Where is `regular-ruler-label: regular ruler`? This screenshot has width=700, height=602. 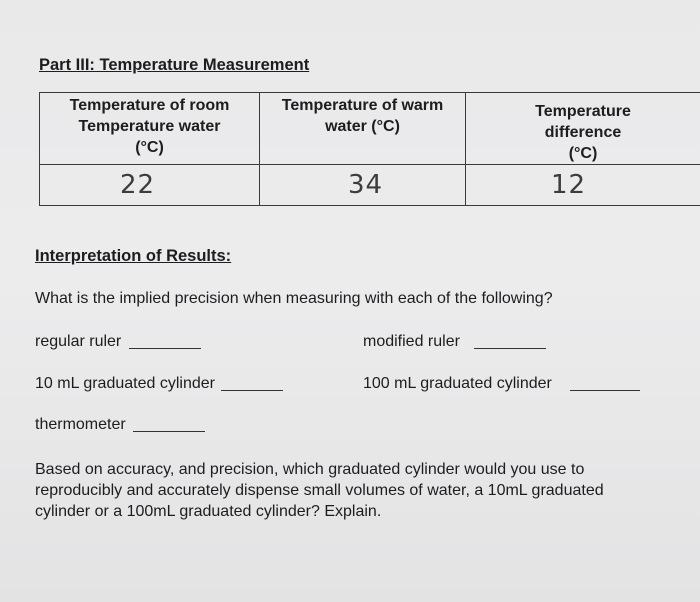
regular-ruler-label: regular ruler is located at coordinates (78, 341).